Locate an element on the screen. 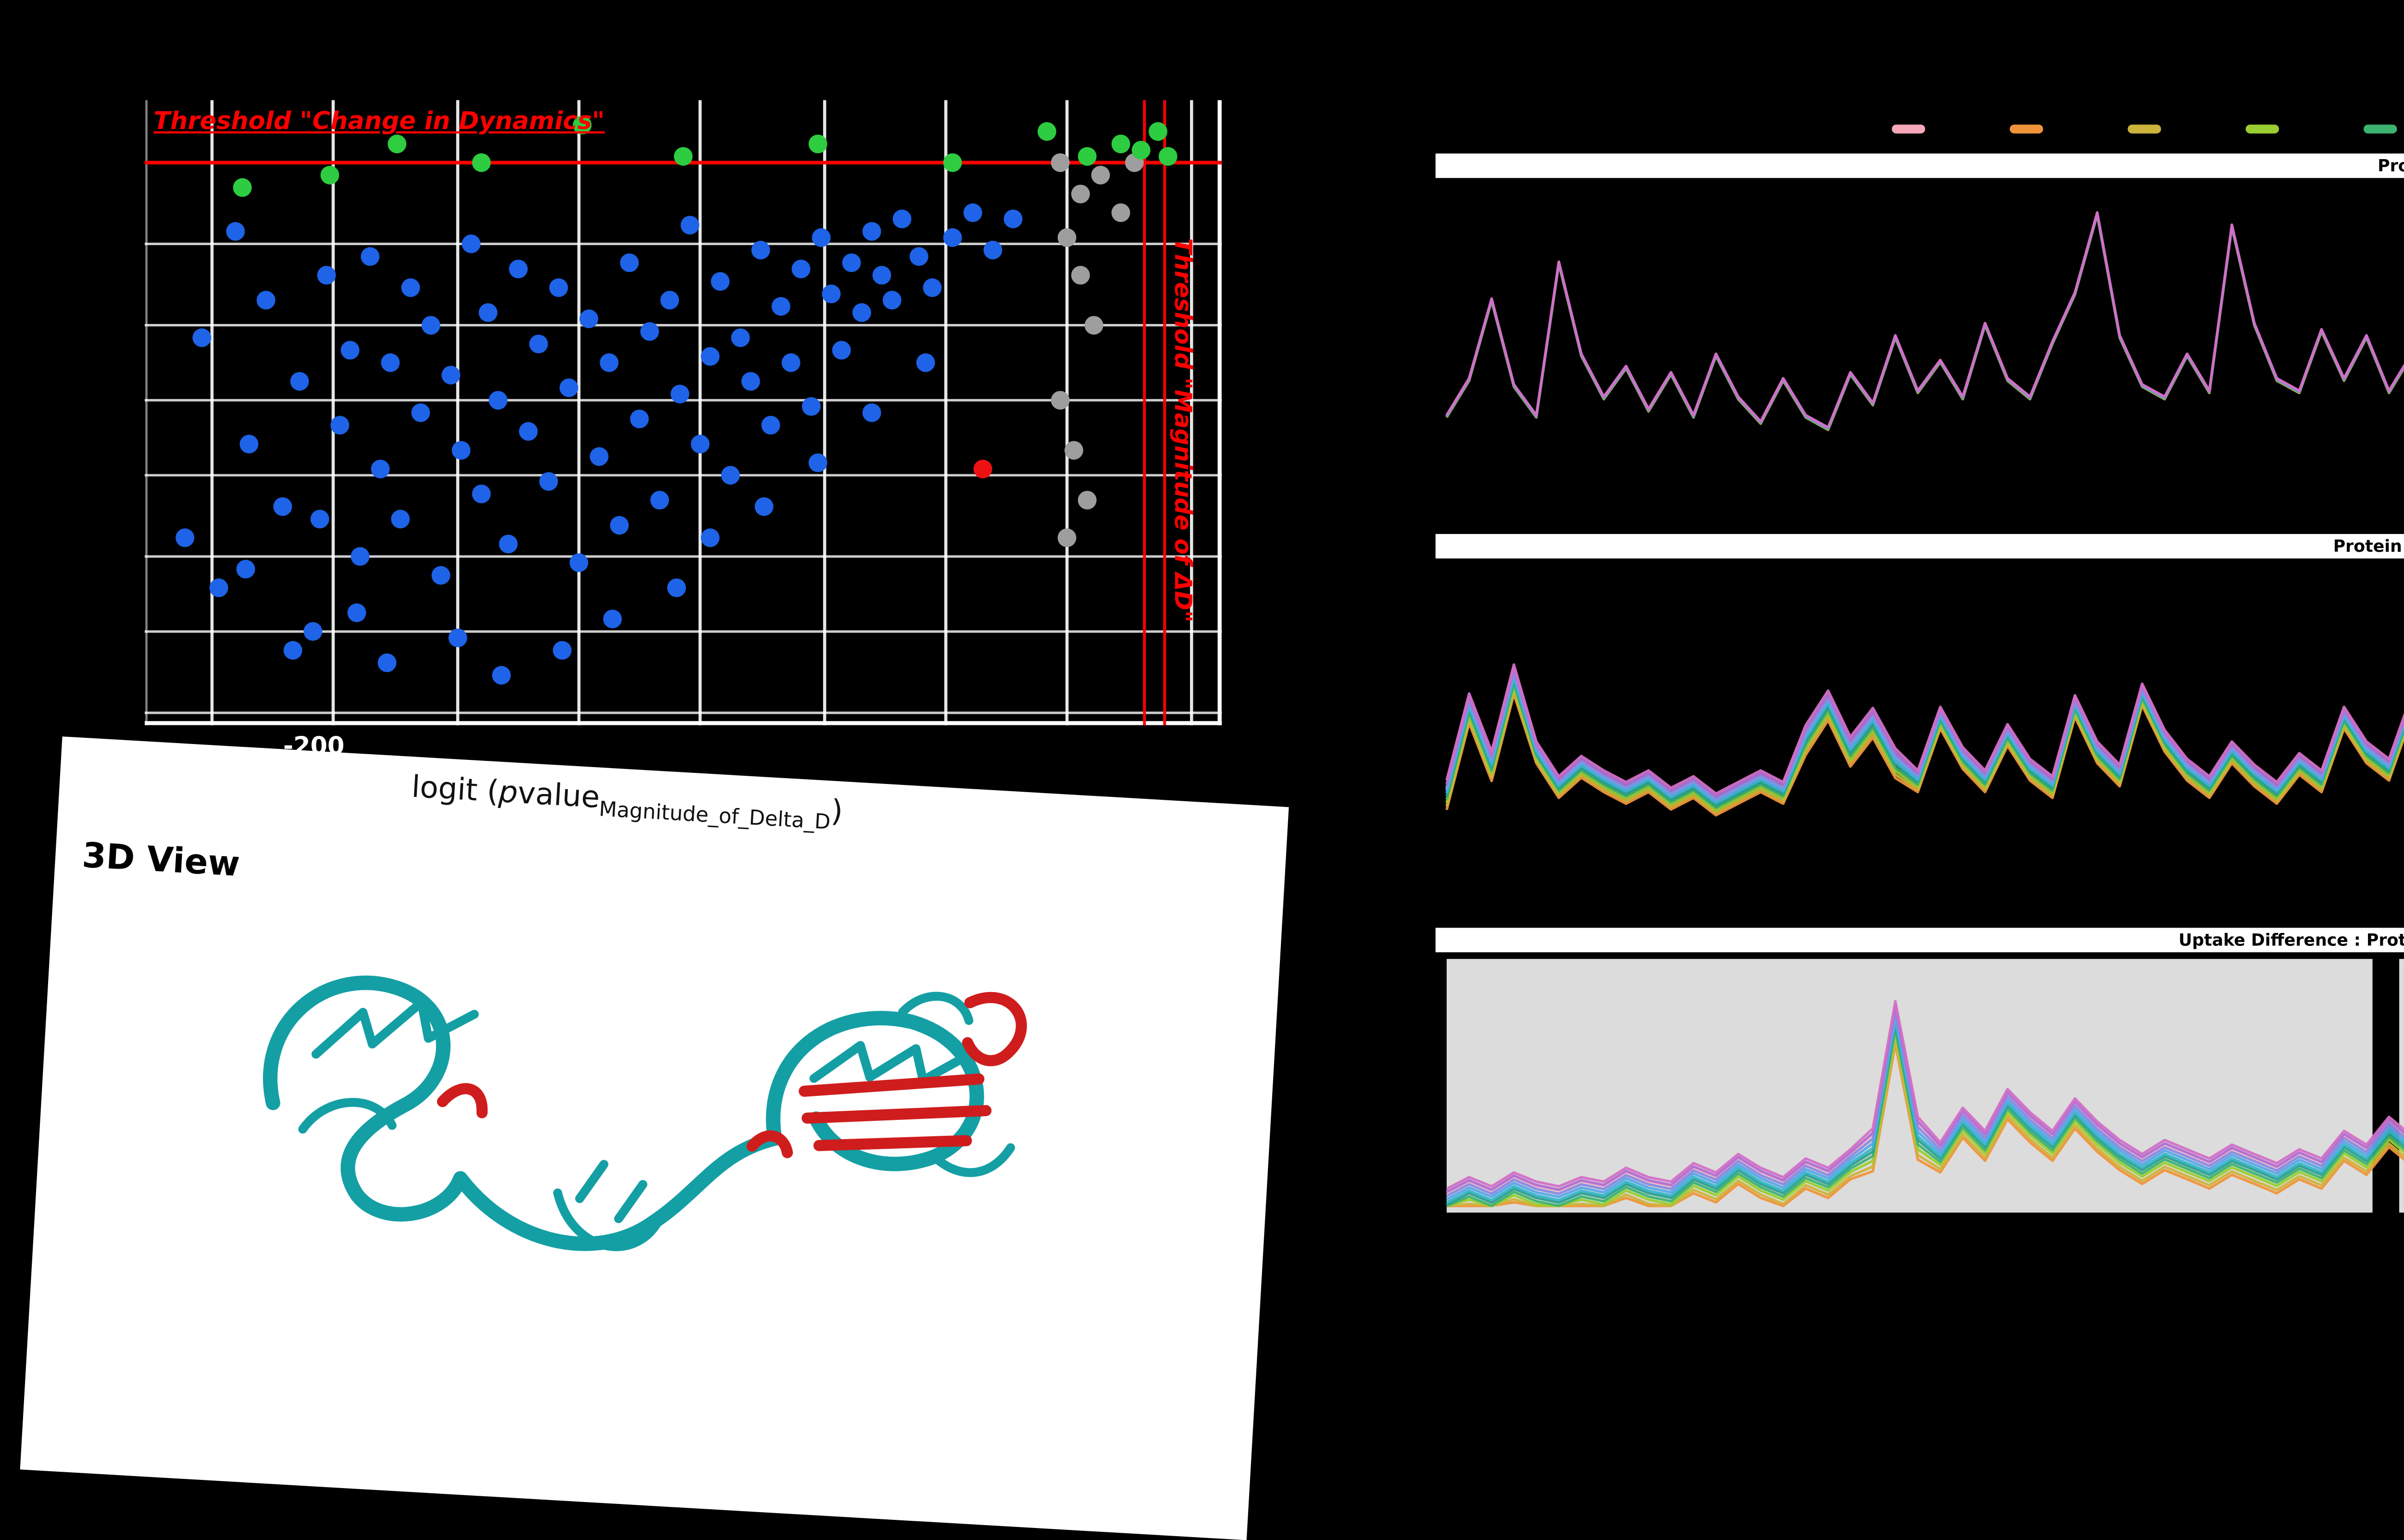  scatter-point-red-points is located at coordinates (982, 469).